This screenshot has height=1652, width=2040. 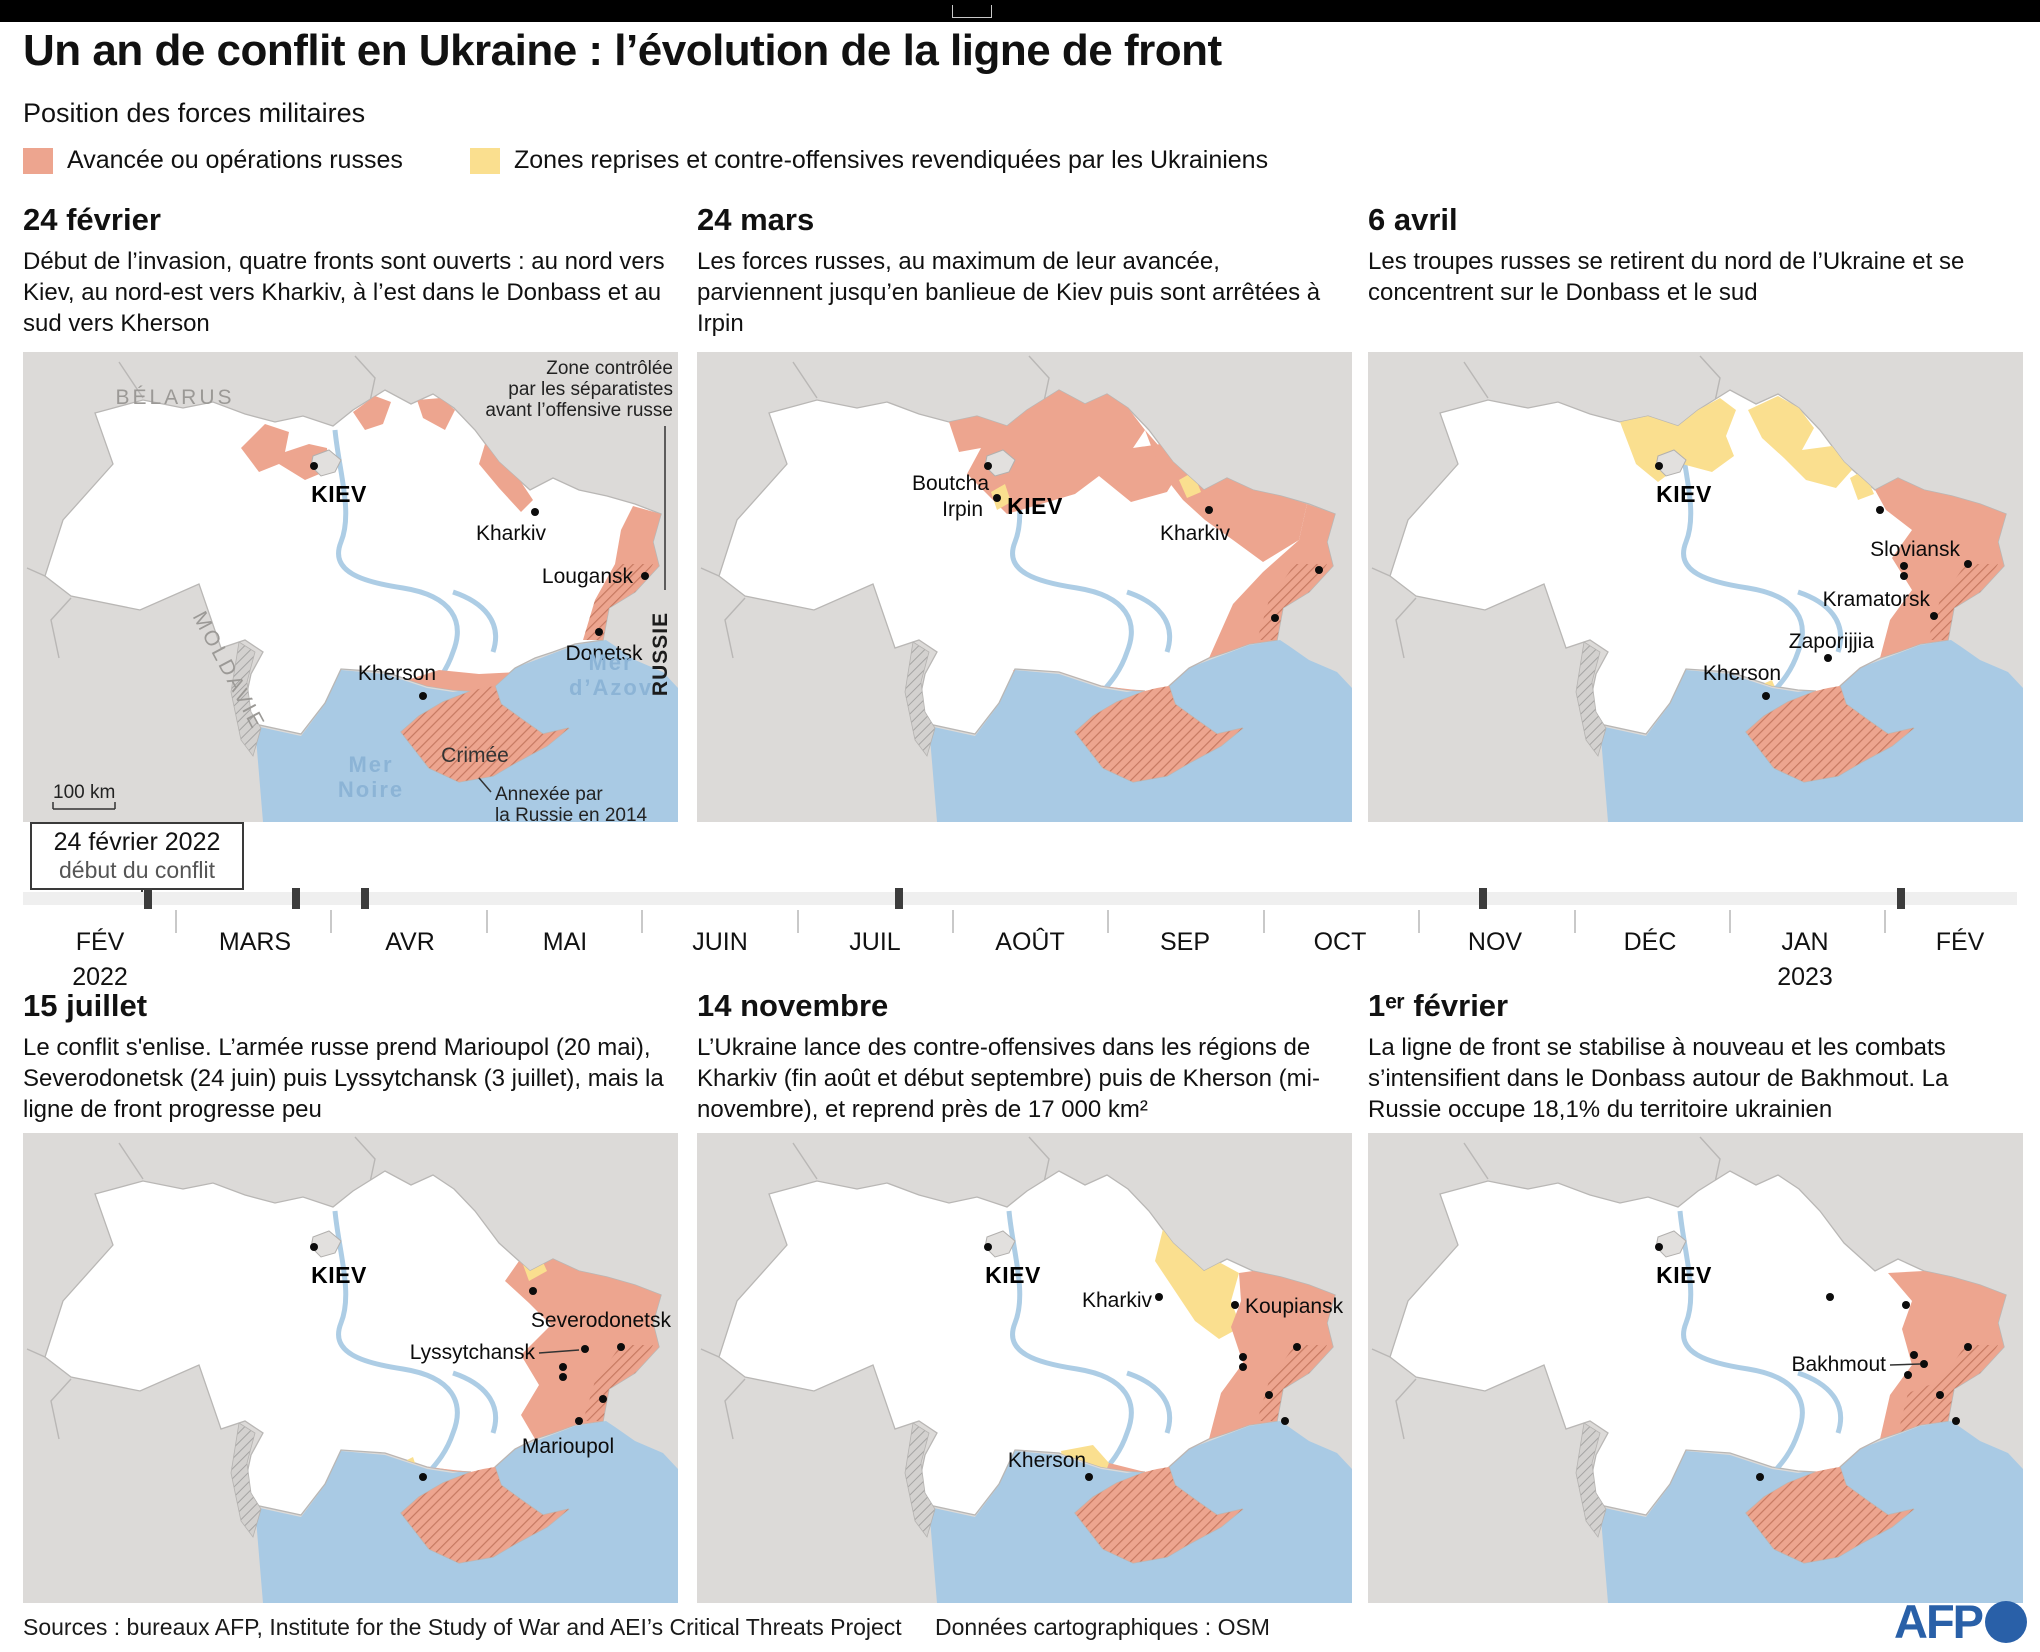 I want to click on map-panel-2: Boutcha Irpin KIEV Kharkiv, so click(x=1024, y=587).